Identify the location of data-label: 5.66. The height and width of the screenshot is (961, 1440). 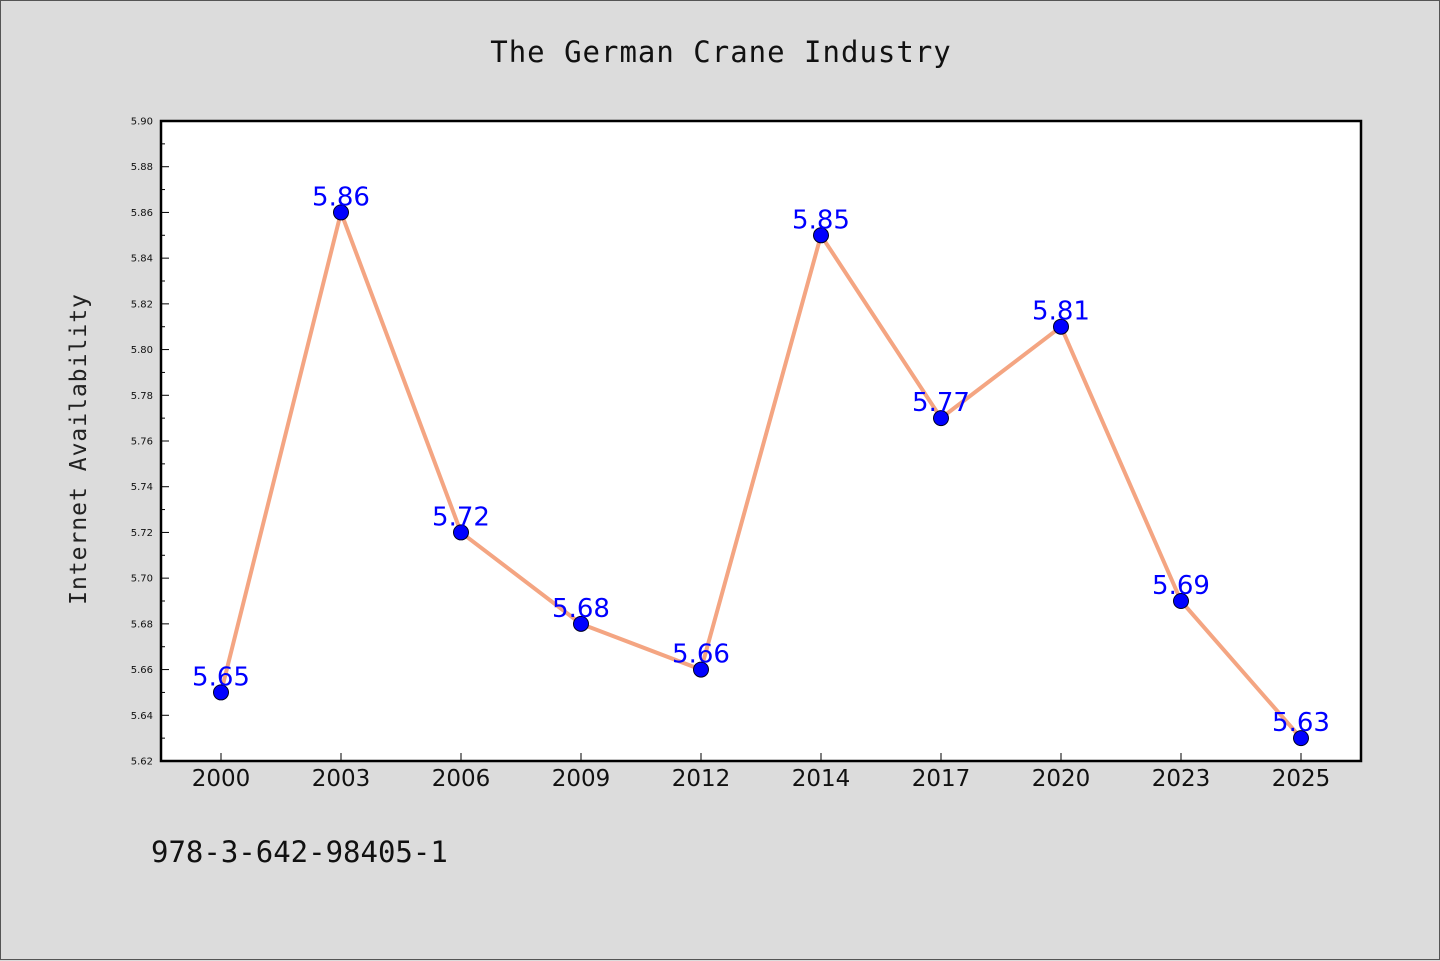
(701, 655).